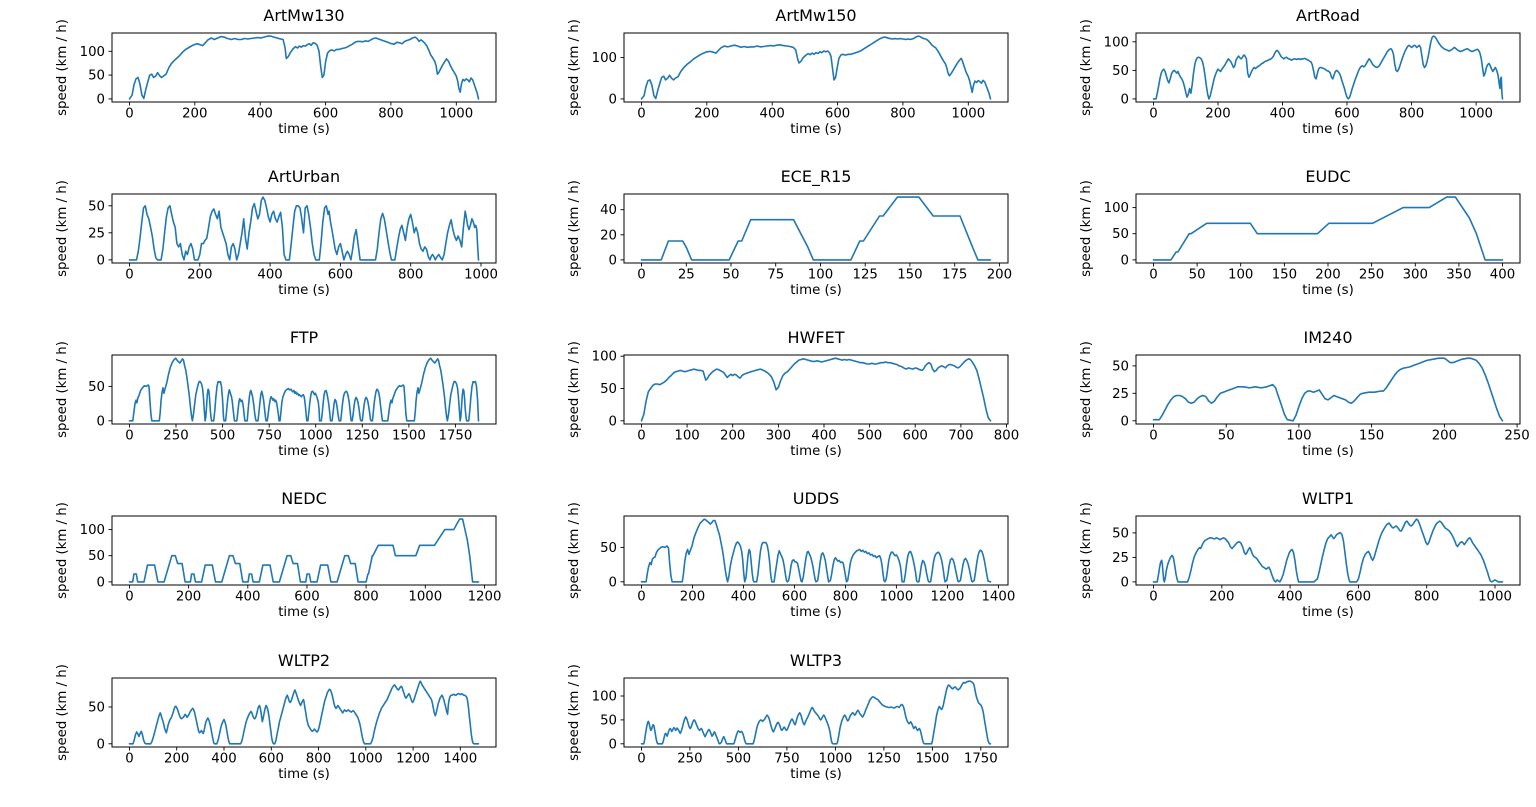  I want to click on subplot-title: WLTP3, so click(816, 660).